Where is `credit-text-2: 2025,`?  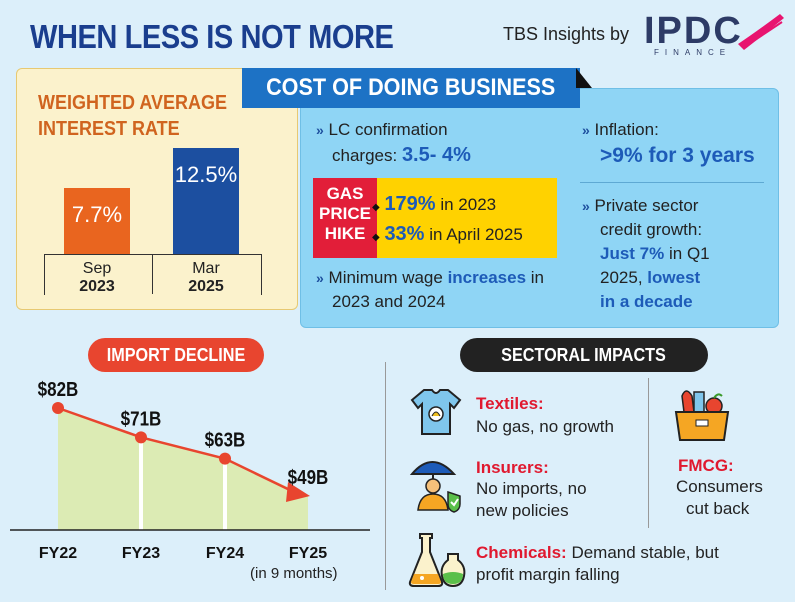 credit-text-2: 2025, is located at coordinates (621, 277).